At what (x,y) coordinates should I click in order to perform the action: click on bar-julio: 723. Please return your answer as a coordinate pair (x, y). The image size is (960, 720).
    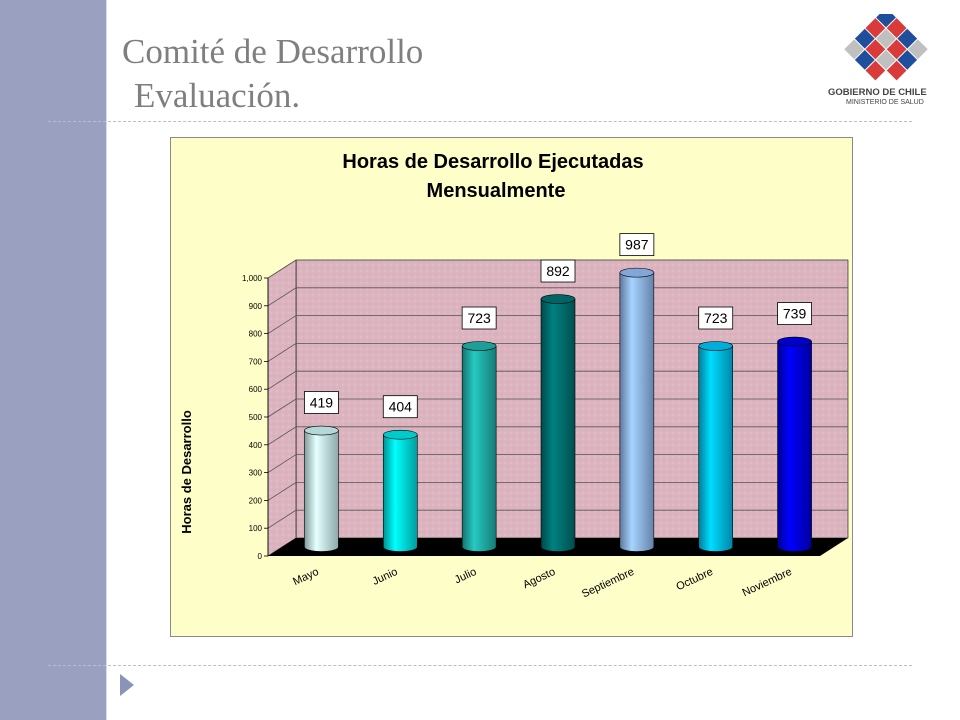
    Looking at the image, I should click on (479, 429).